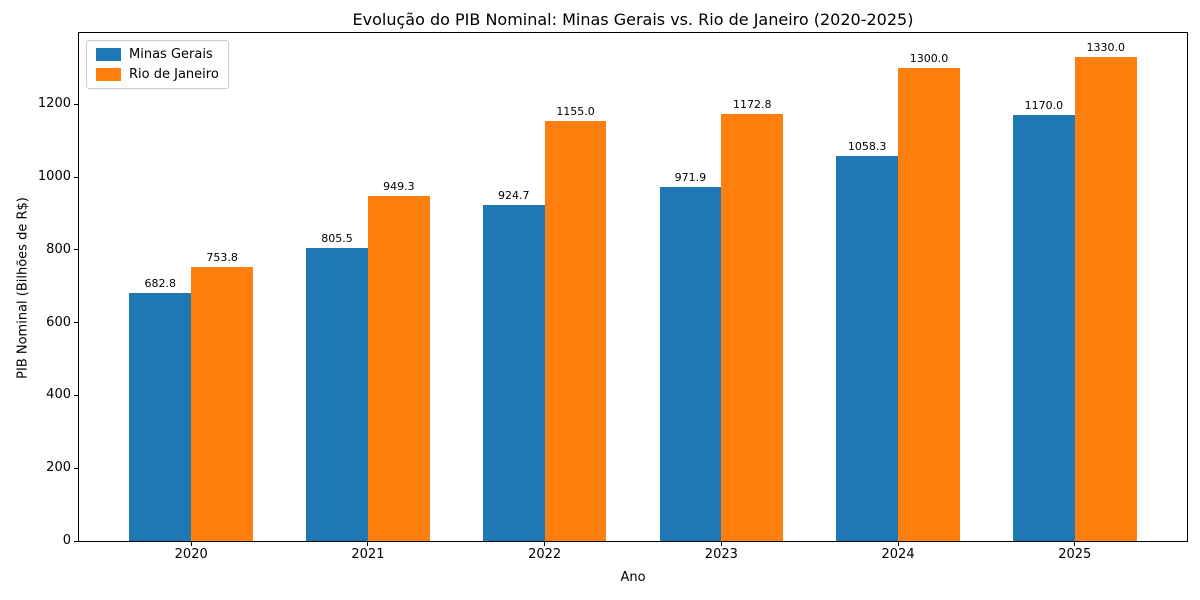 Image resolution: width=1200 pixels, height=600 pixels. I want to click on legend: Minas Gerais Rio de Janeiro, so click(157, 64).